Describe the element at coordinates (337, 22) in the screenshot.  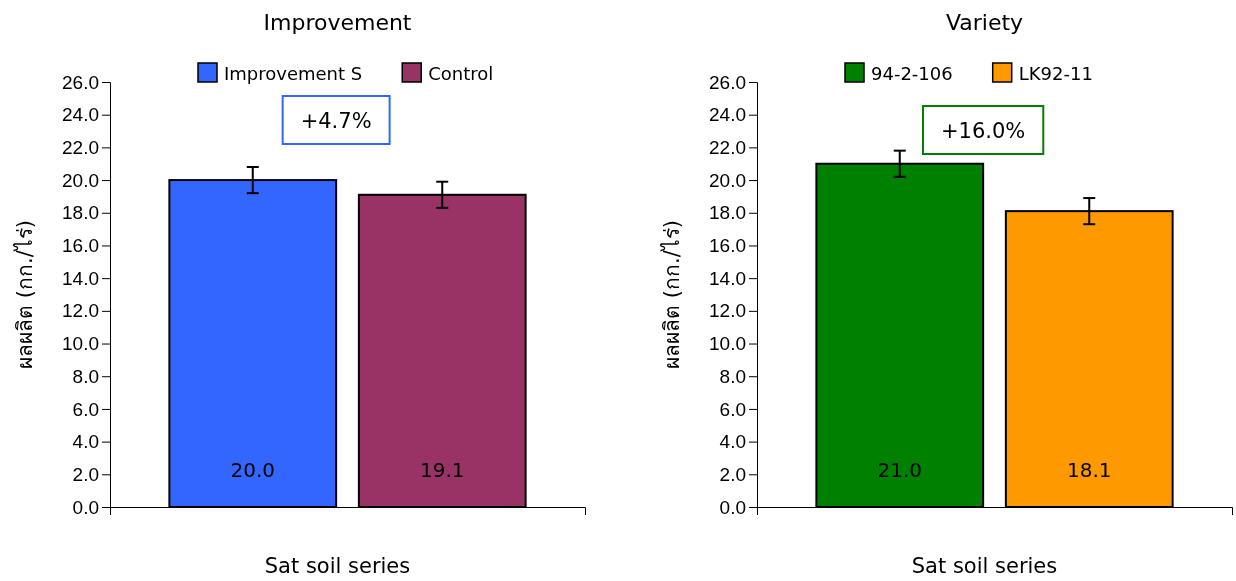
I see `chart-title: Improvement` at that location.